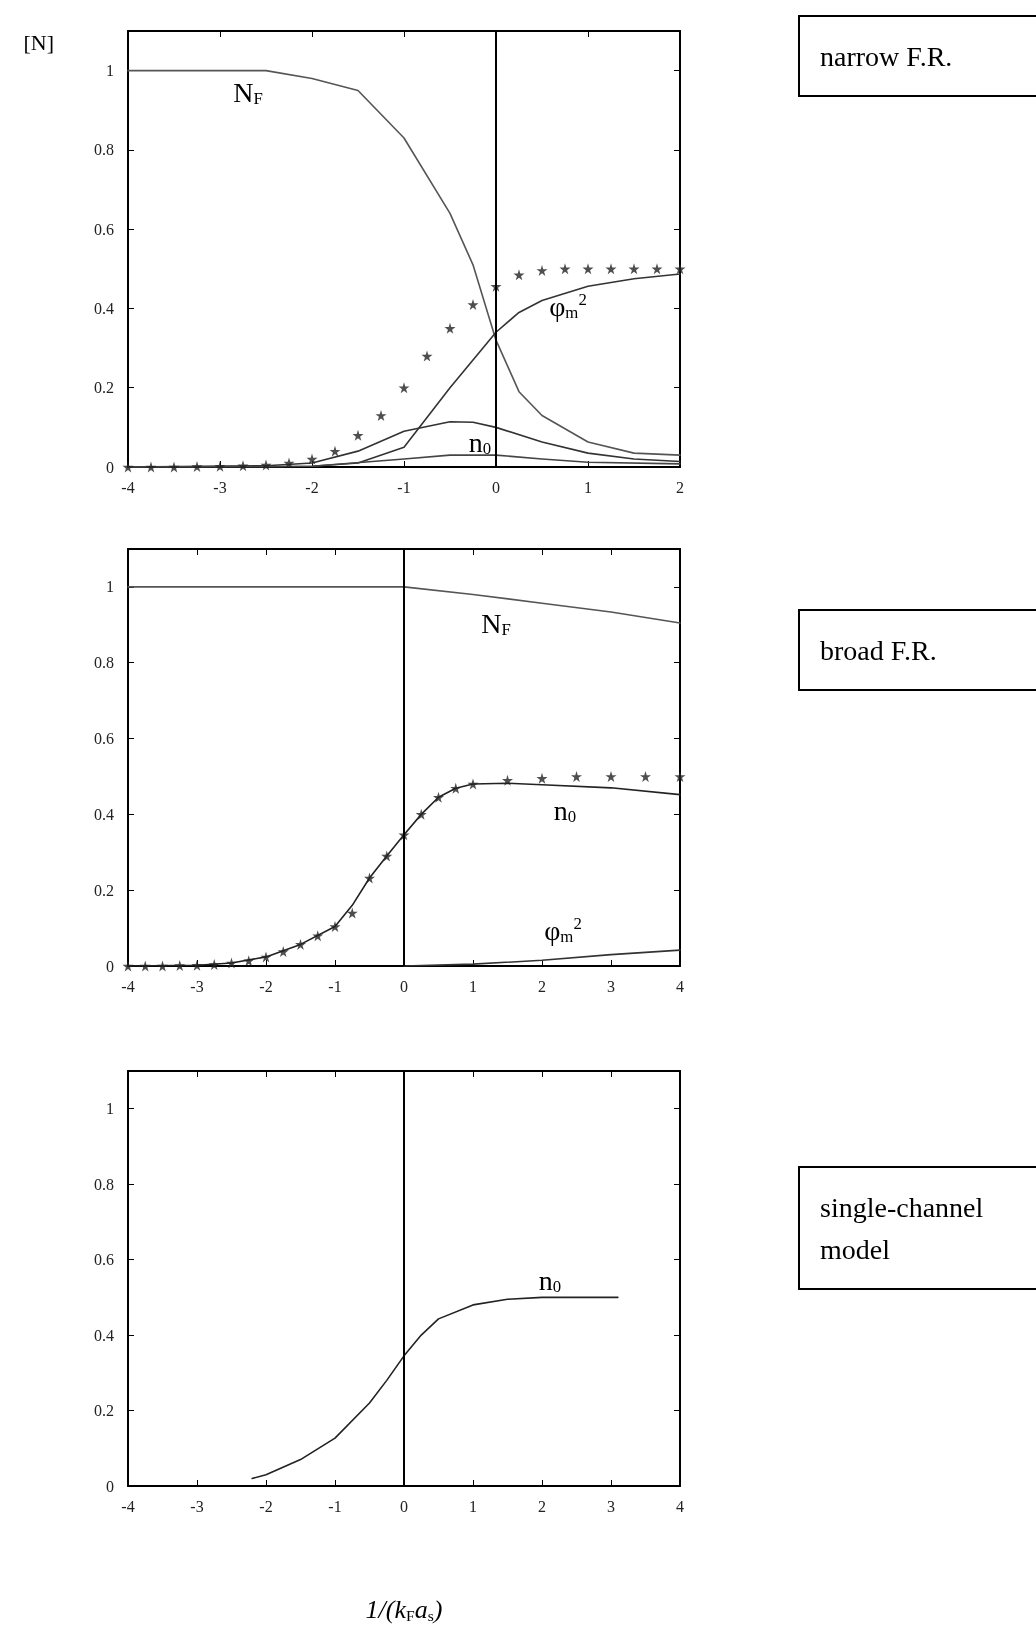 This screenshot has width=1036, height=1646. Describe the element at coordinates (404, 1610) in the screenshot. I see `x-axis-title: 1/(kFas)` at that location.